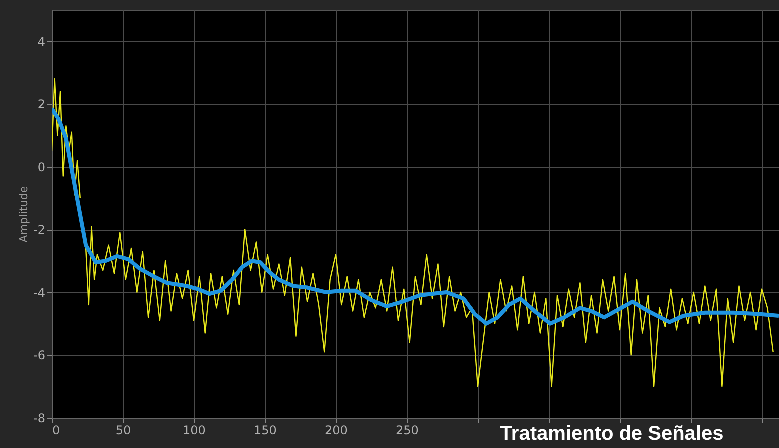 The height and width of the screenshot is (448, 779). What do you see at coordinates (265, 431) in the screenshot?
I see `x-tick-label: 150` at bounding box center [265, 431].